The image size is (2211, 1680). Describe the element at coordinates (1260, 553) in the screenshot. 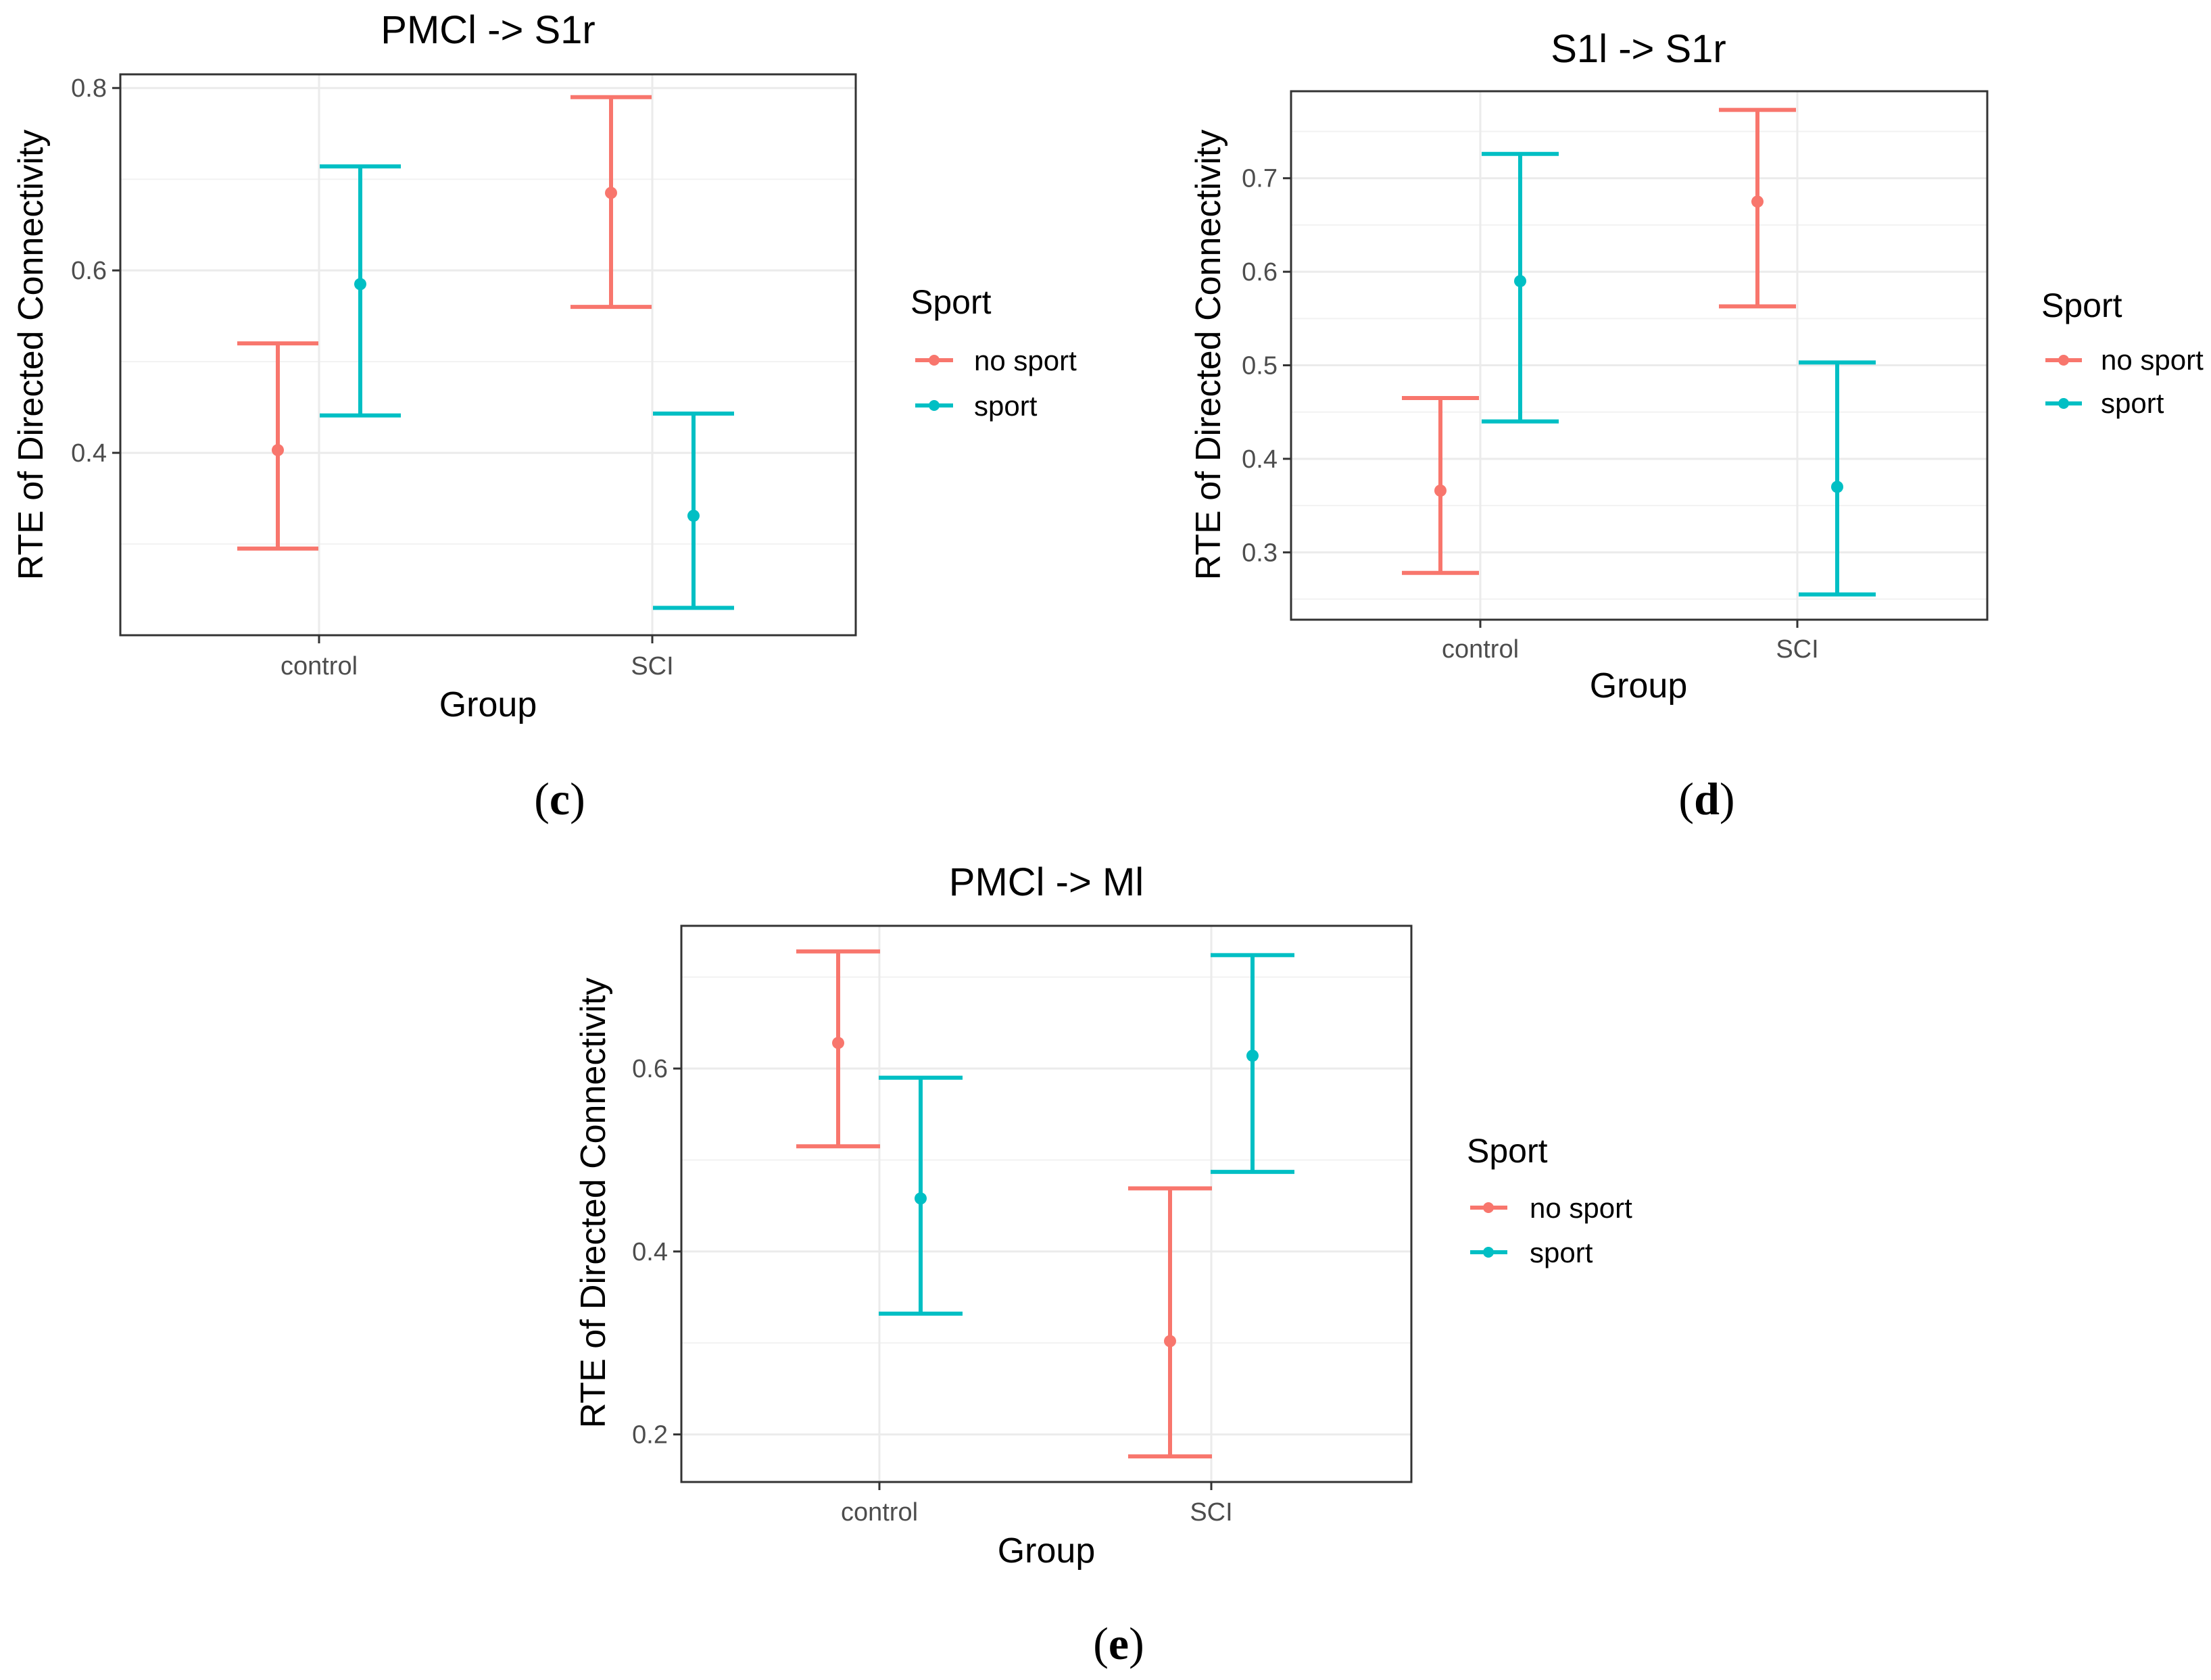

I see `y-tick-label: 0.3` at that location.